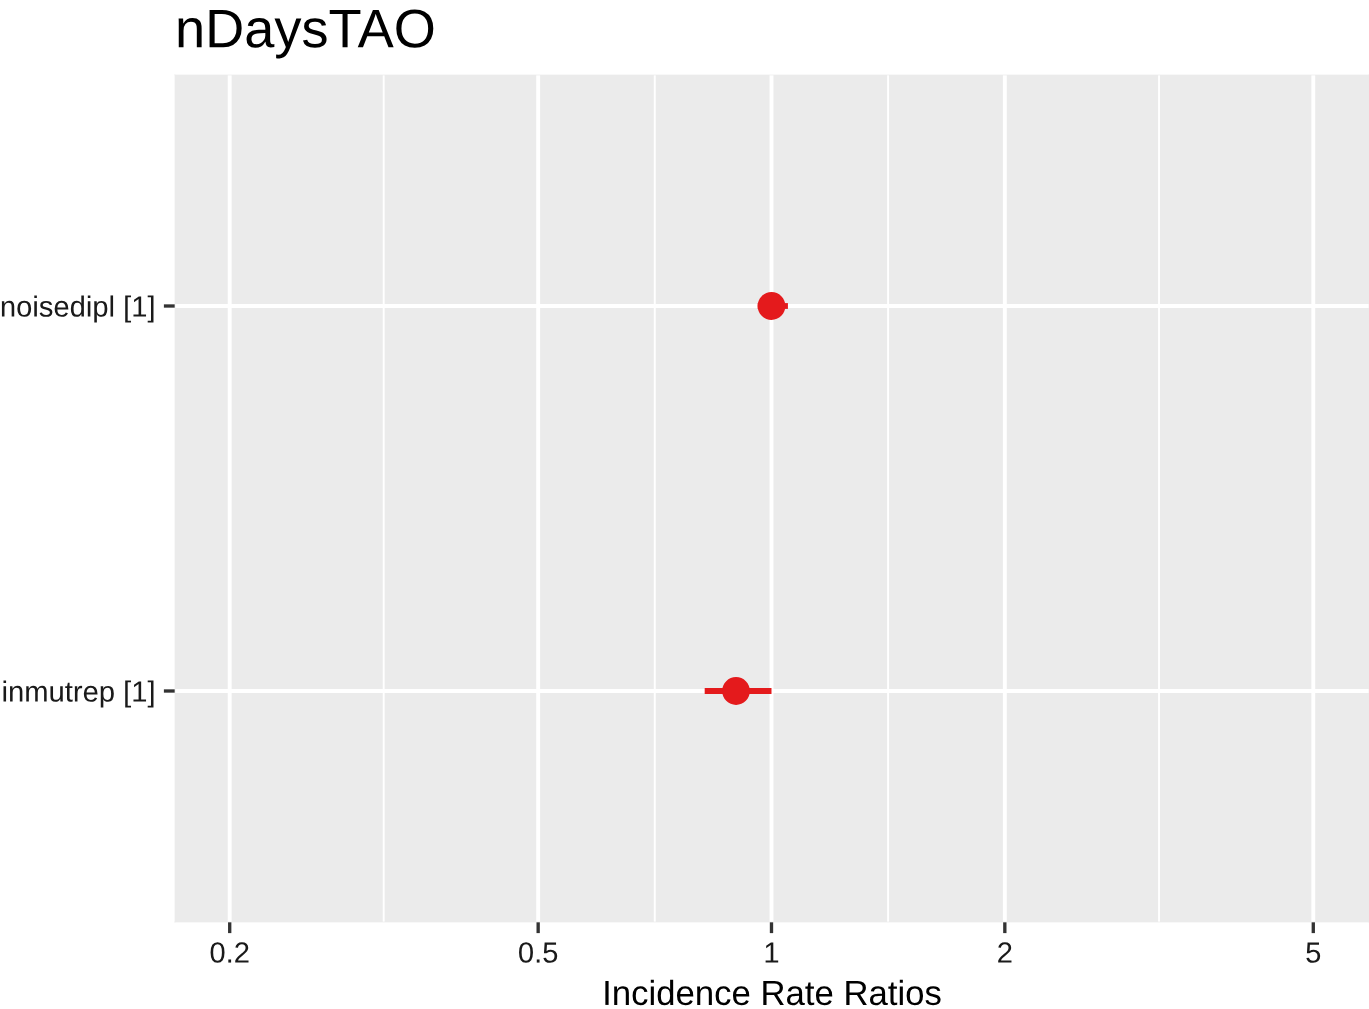 This screenshot has width=1369, height=1009. Describe the element at coordinates (1313, 952) in the screenshot. I see `x-tick-label: 5` at that location.